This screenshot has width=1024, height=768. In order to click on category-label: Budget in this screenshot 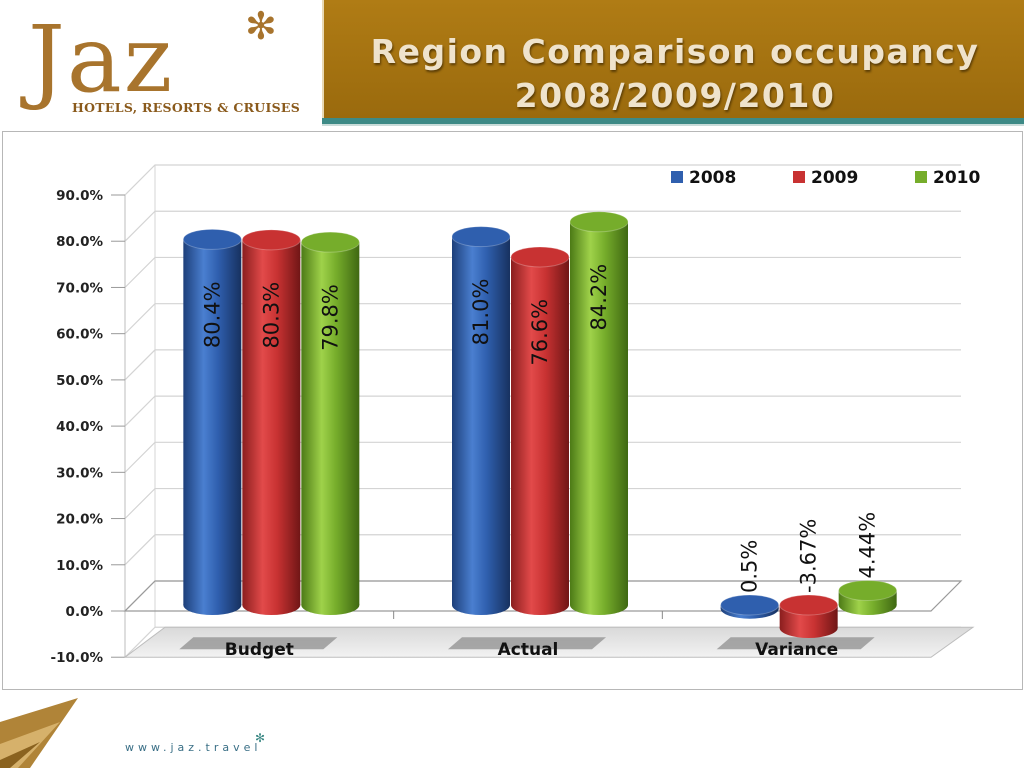, I will do `click(259, 650)`.